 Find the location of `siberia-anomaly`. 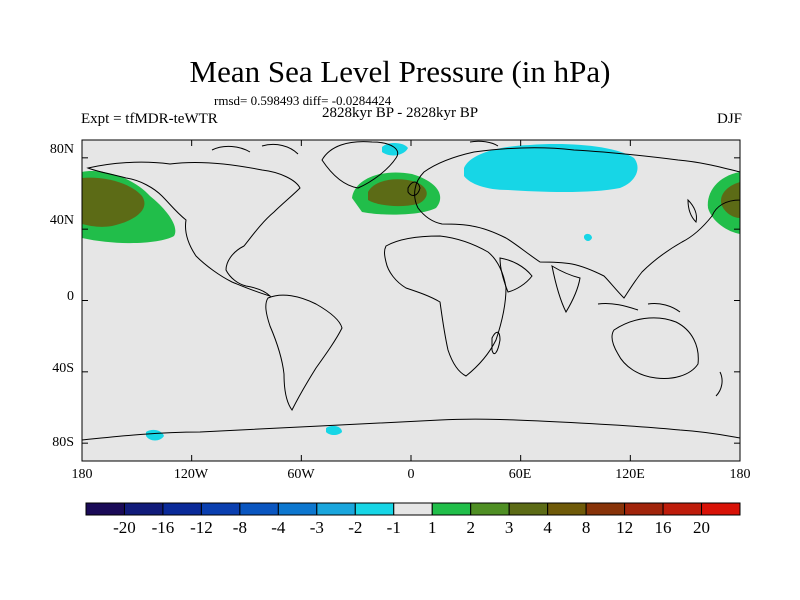

siberia-anomaly is located at coordinates (551, 168).